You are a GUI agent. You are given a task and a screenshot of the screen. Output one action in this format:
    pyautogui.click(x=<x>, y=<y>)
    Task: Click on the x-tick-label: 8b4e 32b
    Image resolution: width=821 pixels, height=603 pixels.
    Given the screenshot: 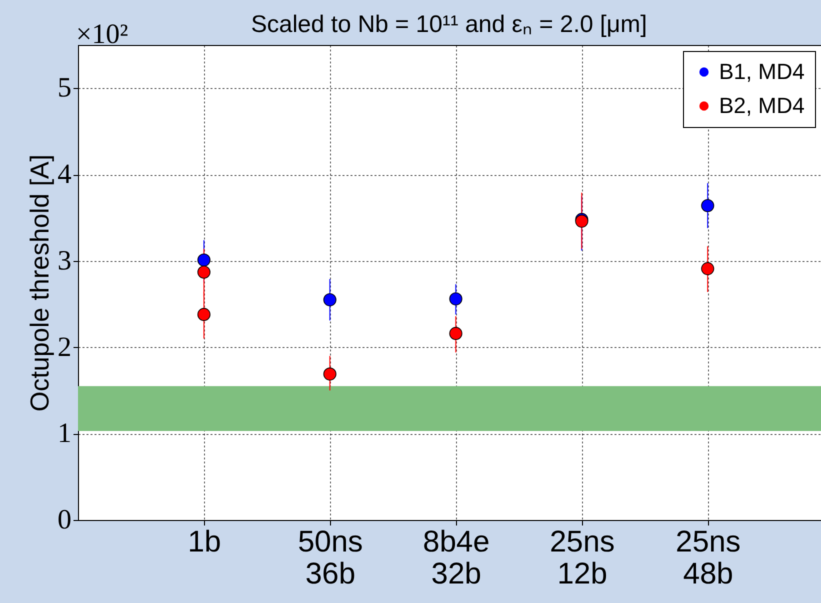 What is the action you would take?
    pyautogui.click(x=456, y=558)
    